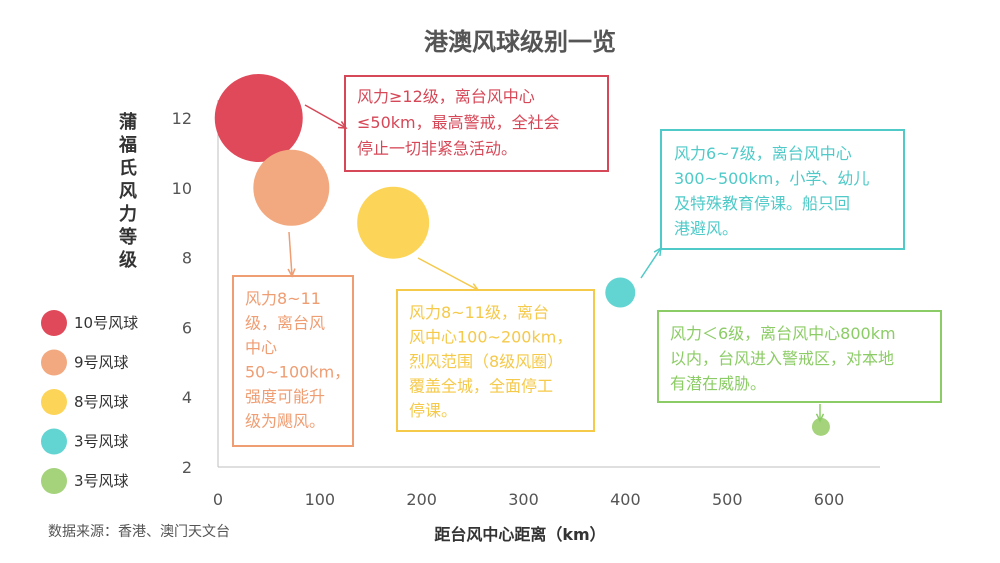  What do you see at coordinates (187, 467) in the screenshot?
I see `y-tick-label: 2` at bounding box center [187, 467].